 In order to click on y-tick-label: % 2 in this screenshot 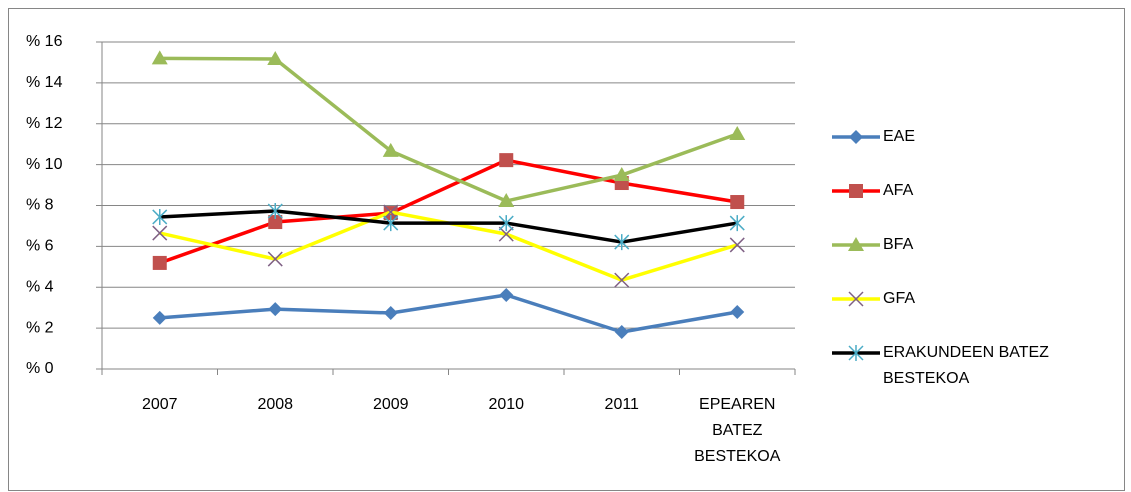, I will do `click(40, 327)`.